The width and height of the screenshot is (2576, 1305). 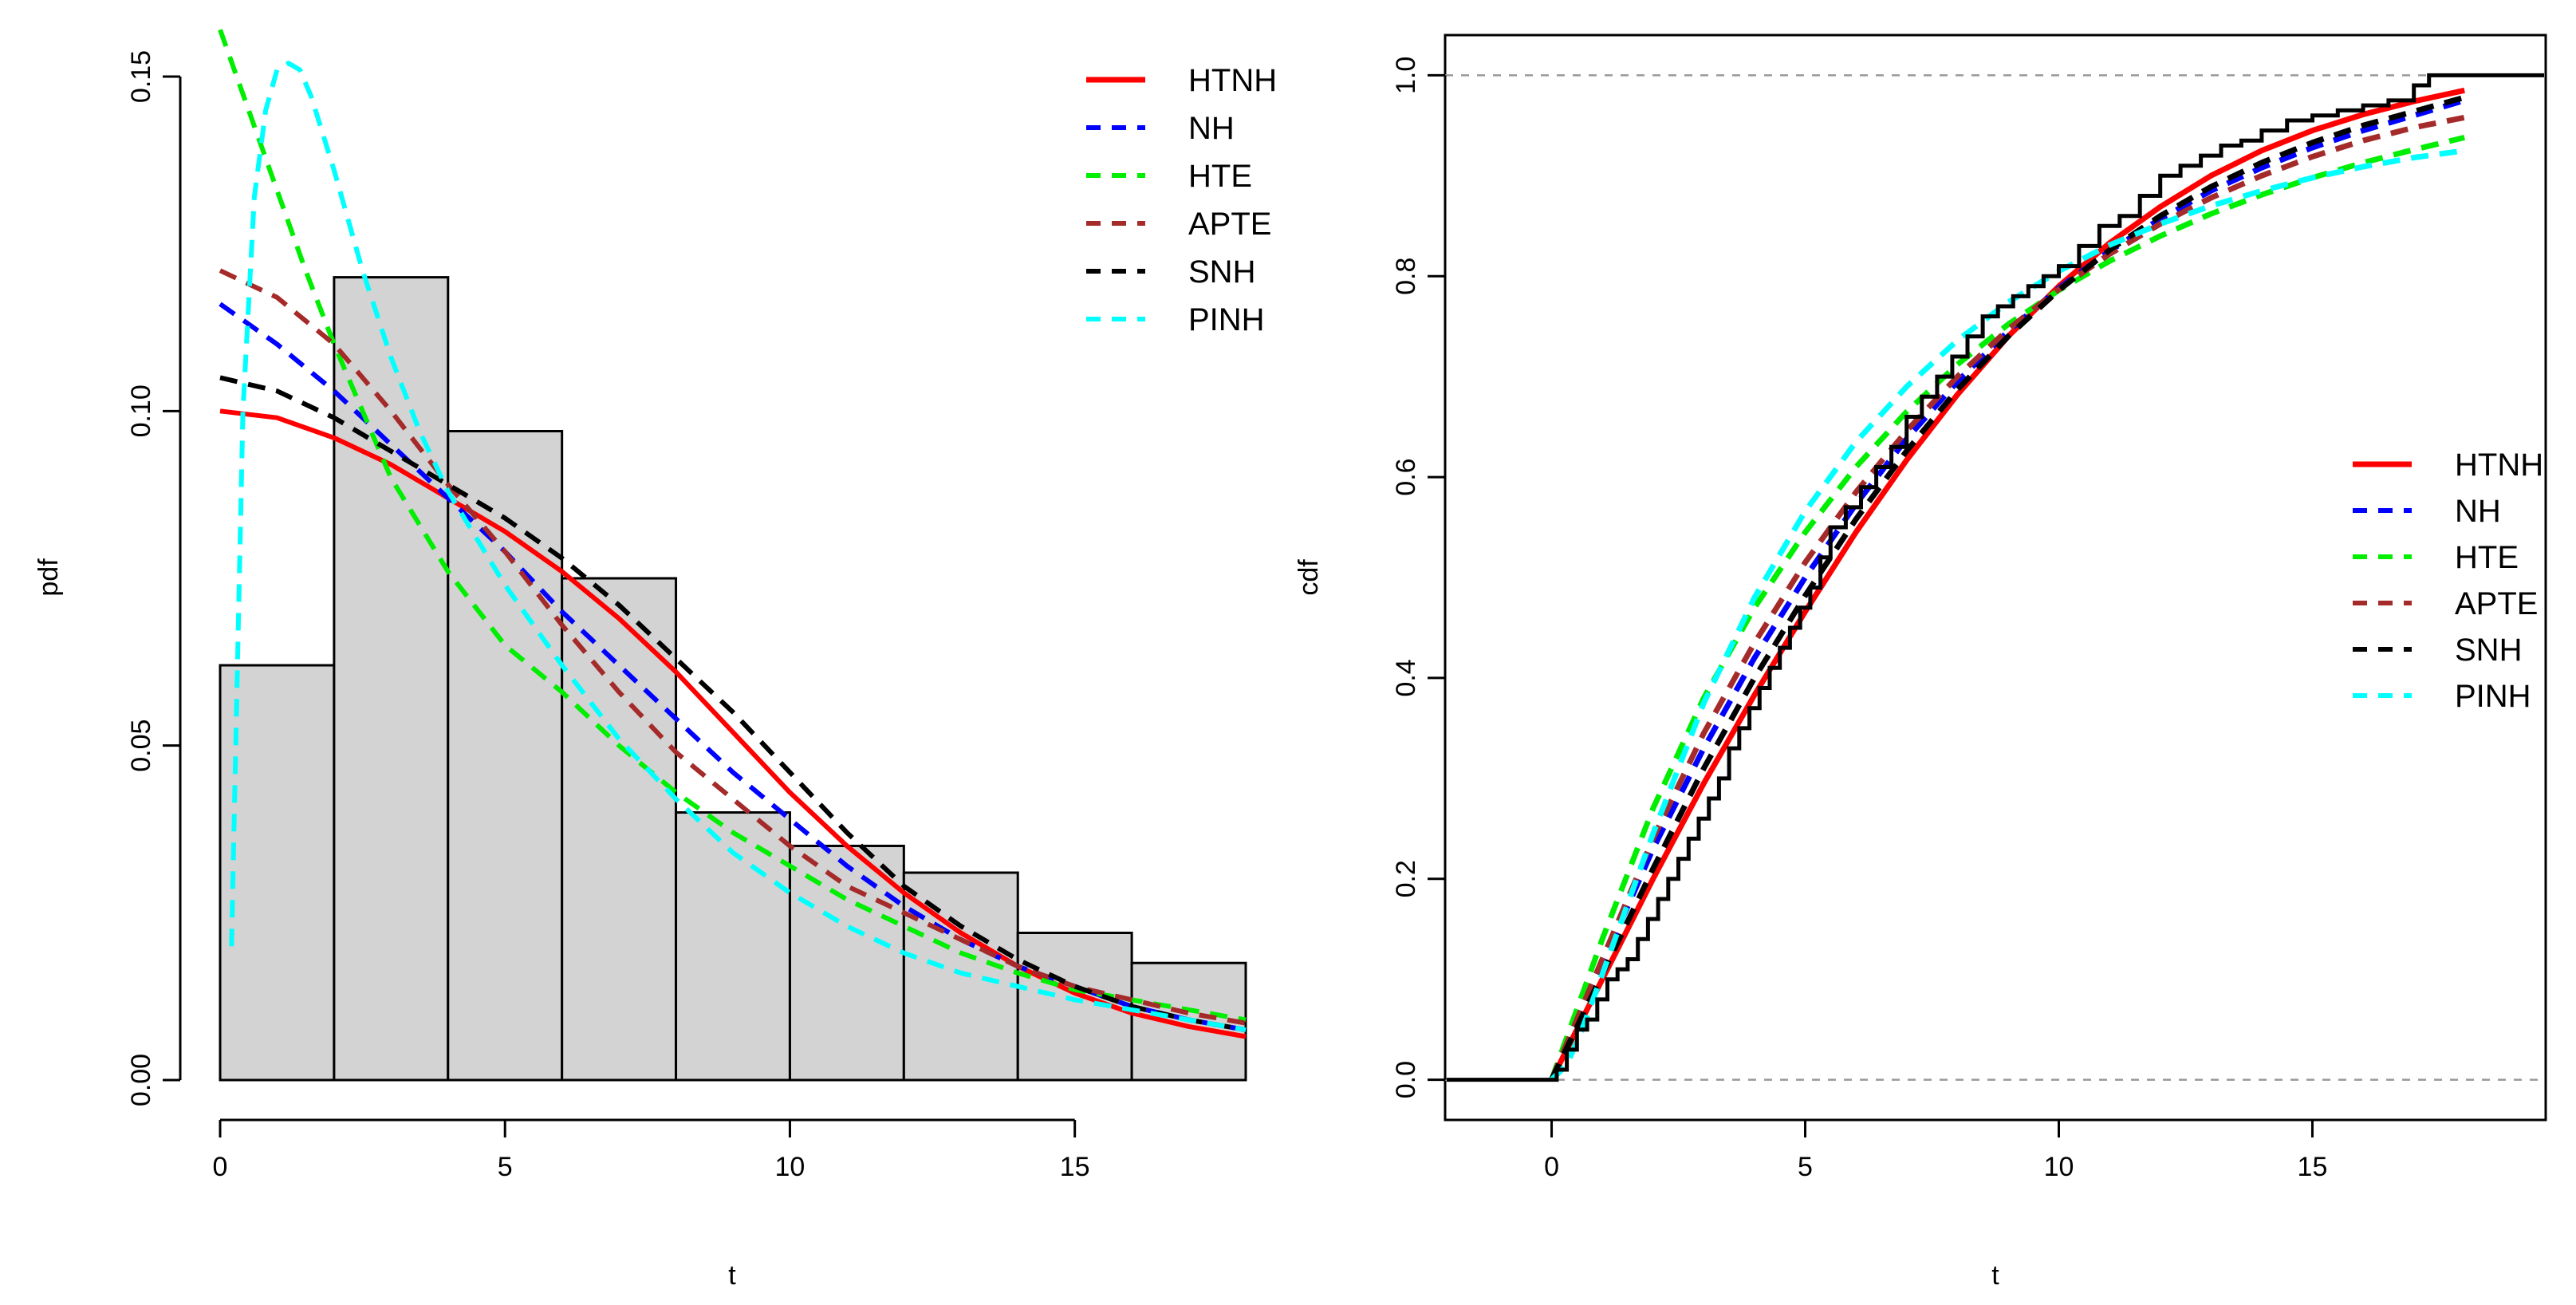 What do you see at coordinates (1406, 75) in the screenshot?
I see `cdf-y-tick-label: 1.0` at bounding box center [1406, 75].